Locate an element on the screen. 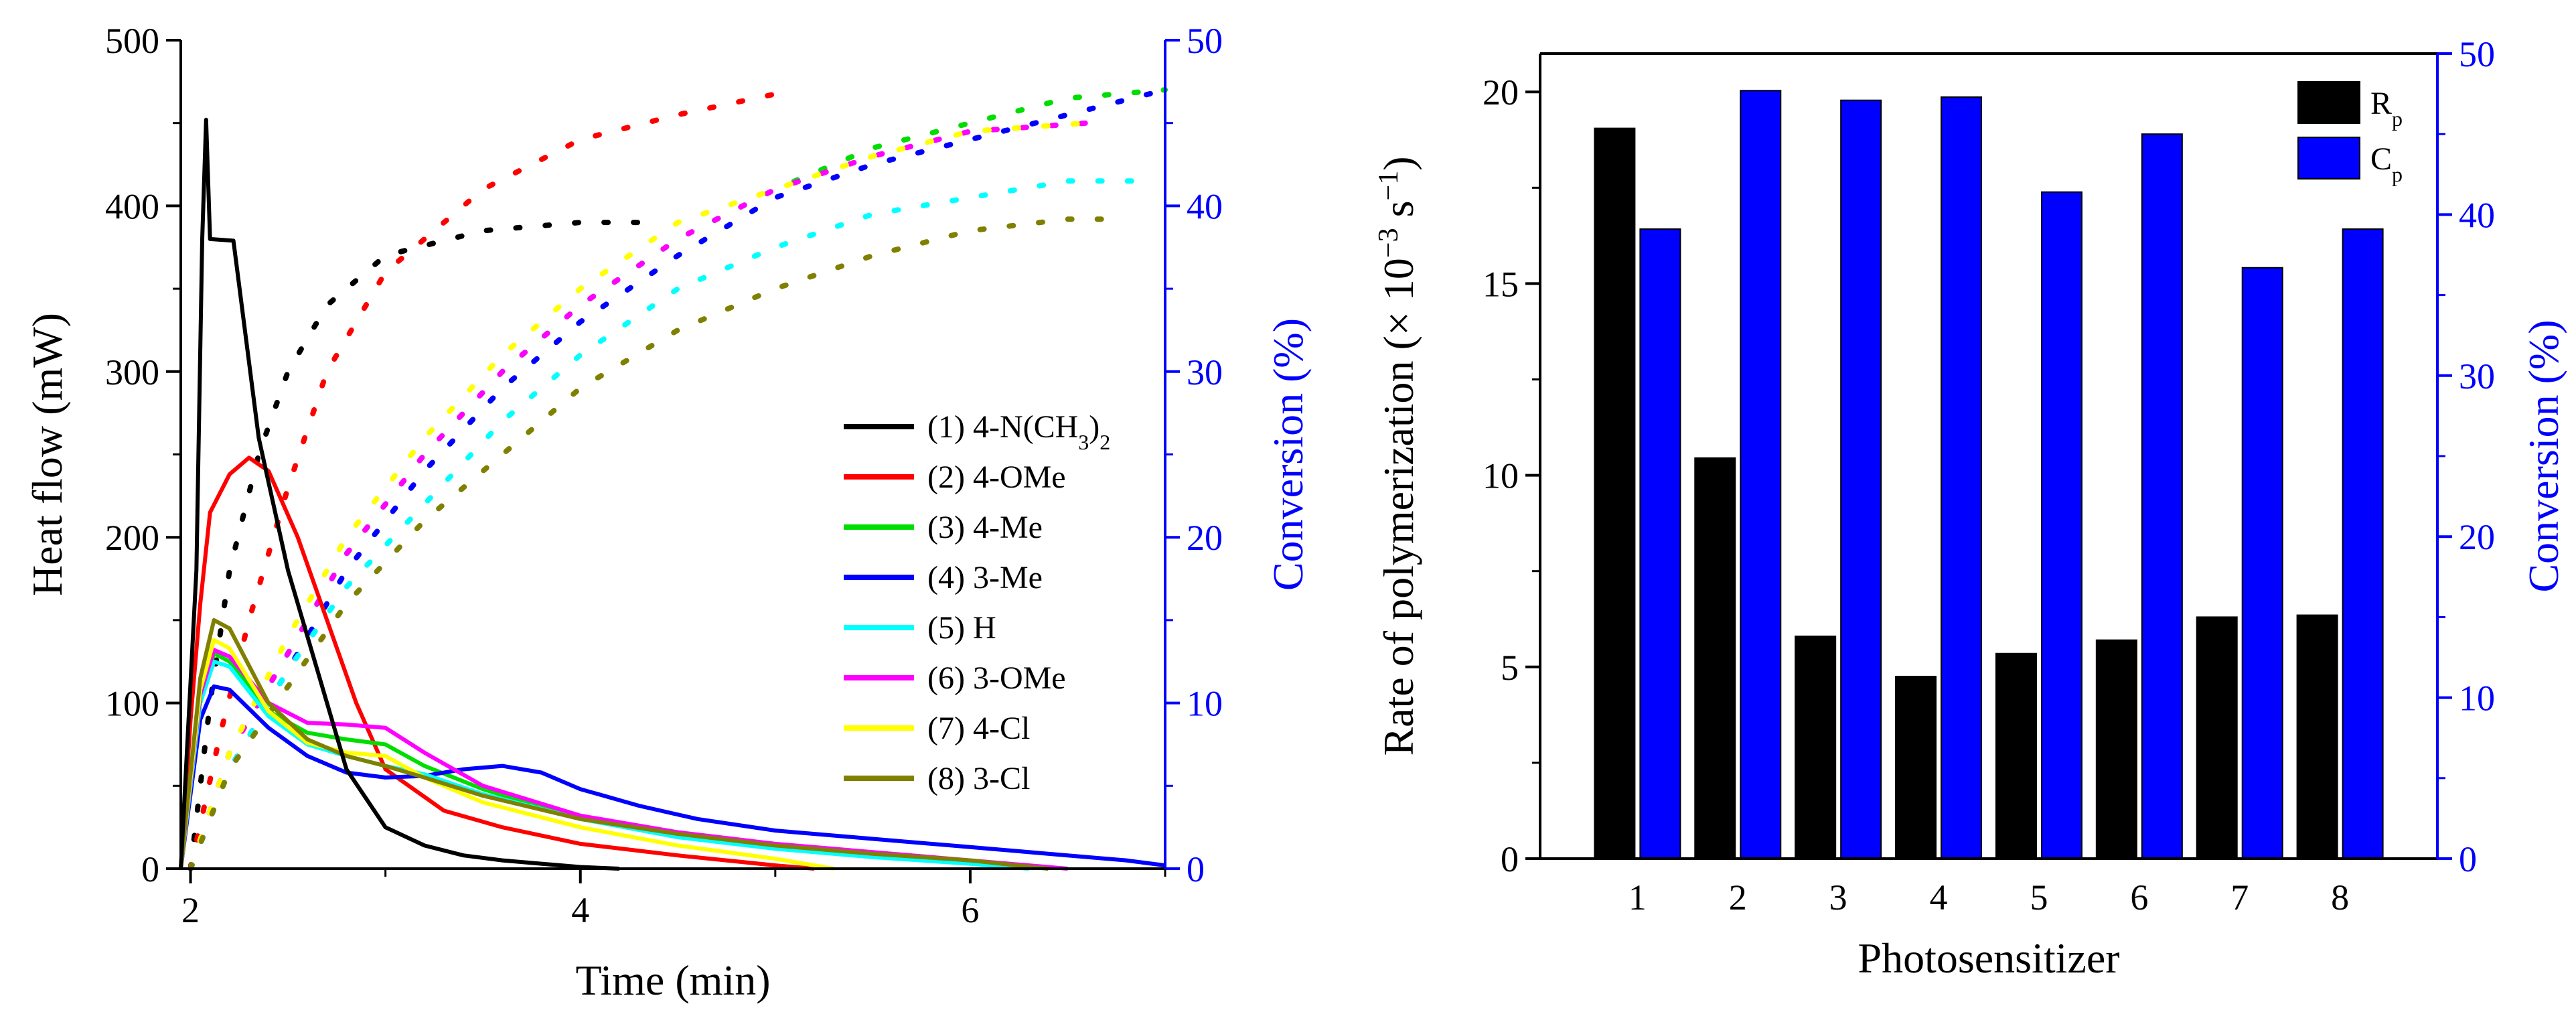 The image size is (2576, 1012). legend-label-rp: Rp is located at coordinates (2386, 108).